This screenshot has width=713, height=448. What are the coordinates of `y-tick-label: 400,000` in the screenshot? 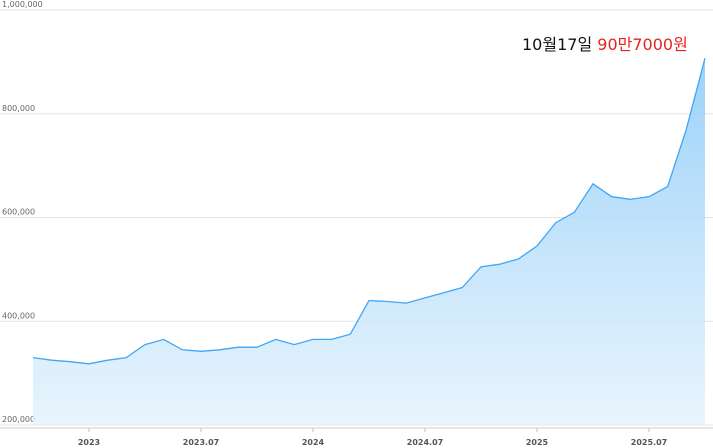 It's located at (18, 315).